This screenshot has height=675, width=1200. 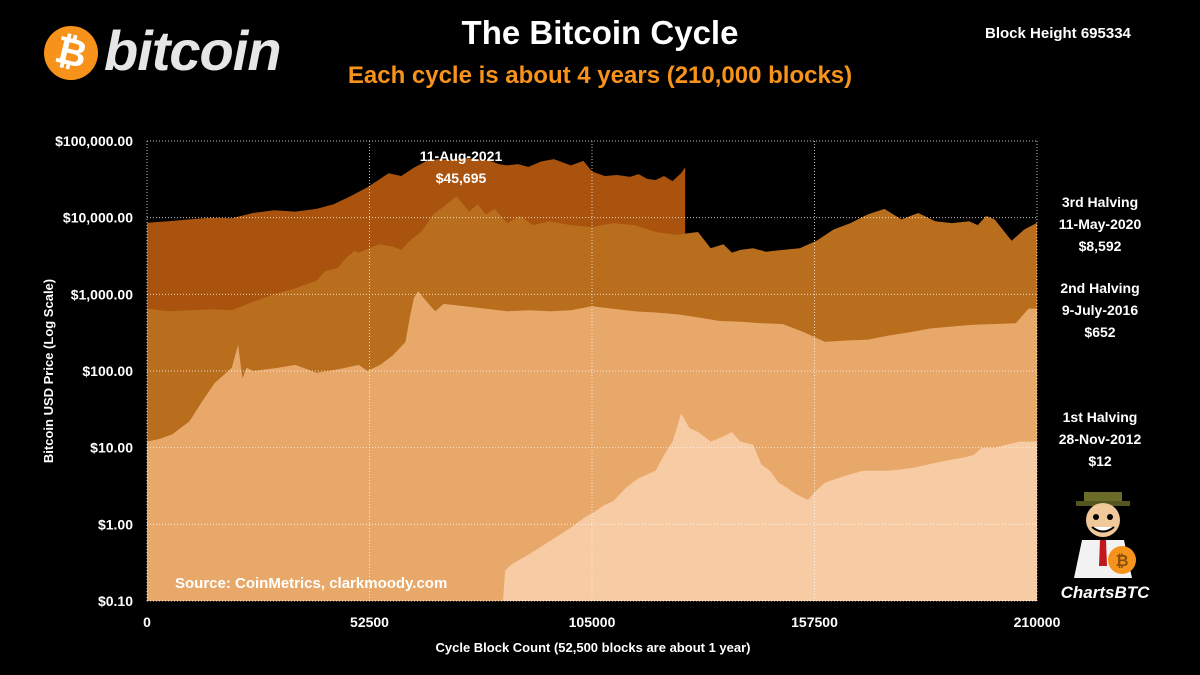 I want to click on x-tick-label-3: 157500, so click(x=814, y=622).